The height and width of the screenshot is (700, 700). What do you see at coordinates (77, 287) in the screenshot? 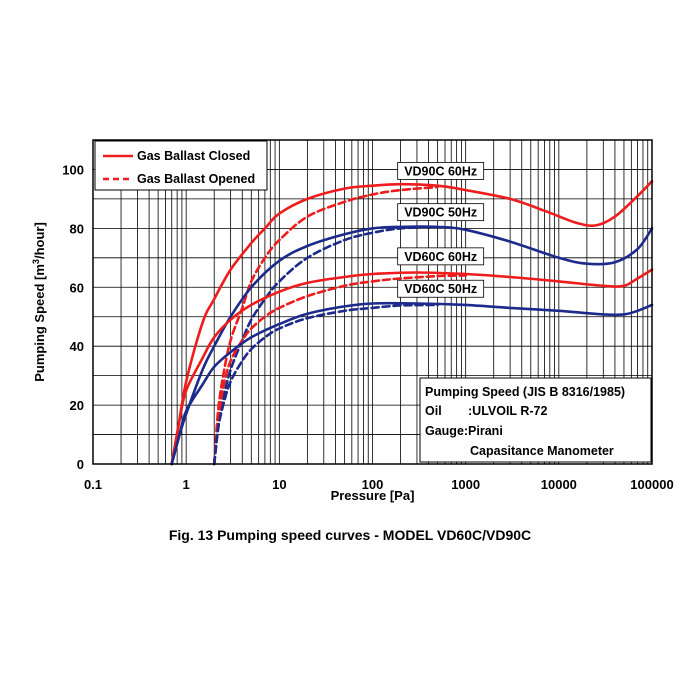
I see `y-tick-label: 60` at bounding box center [77, 287].